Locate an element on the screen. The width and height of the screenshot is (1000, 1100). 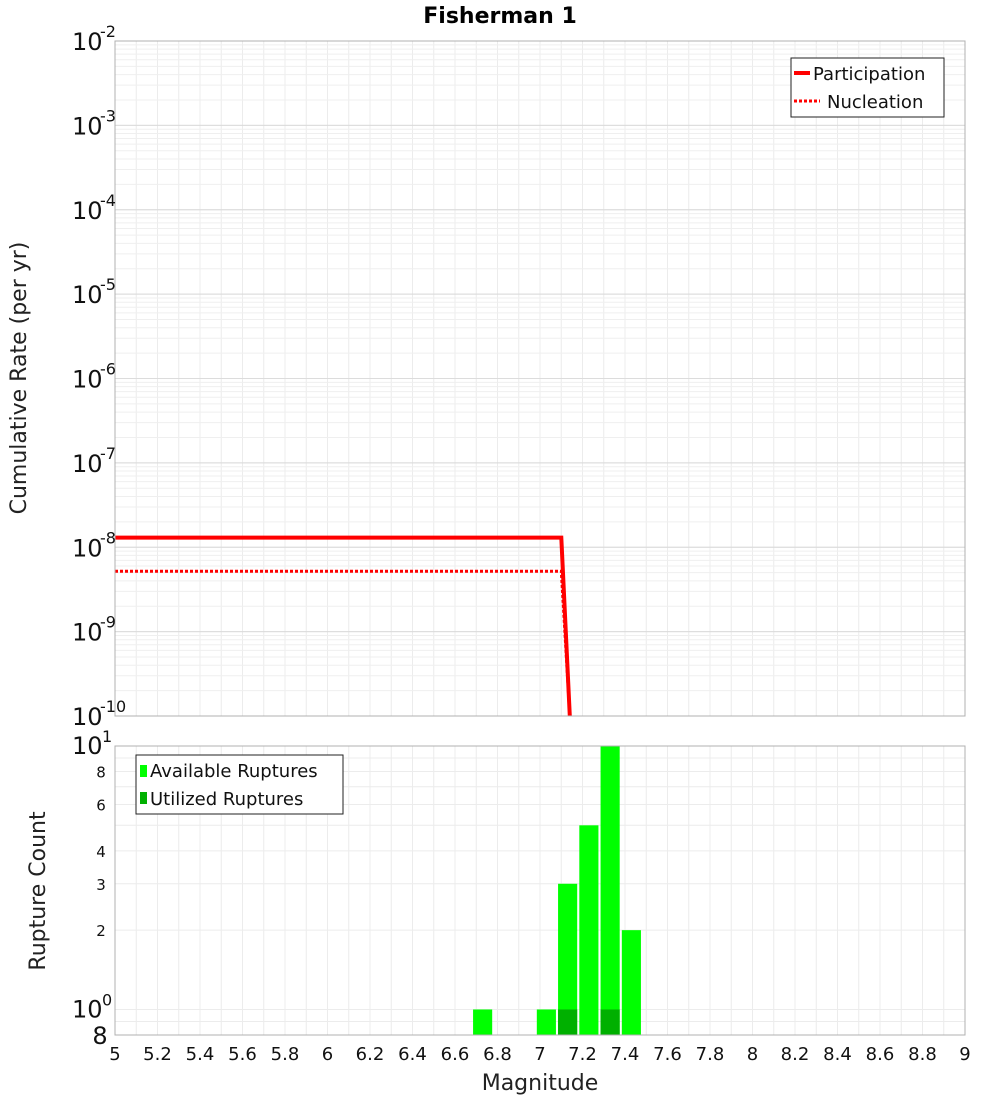
x-tick-label: 8 is located at coordinates (752, 1054).